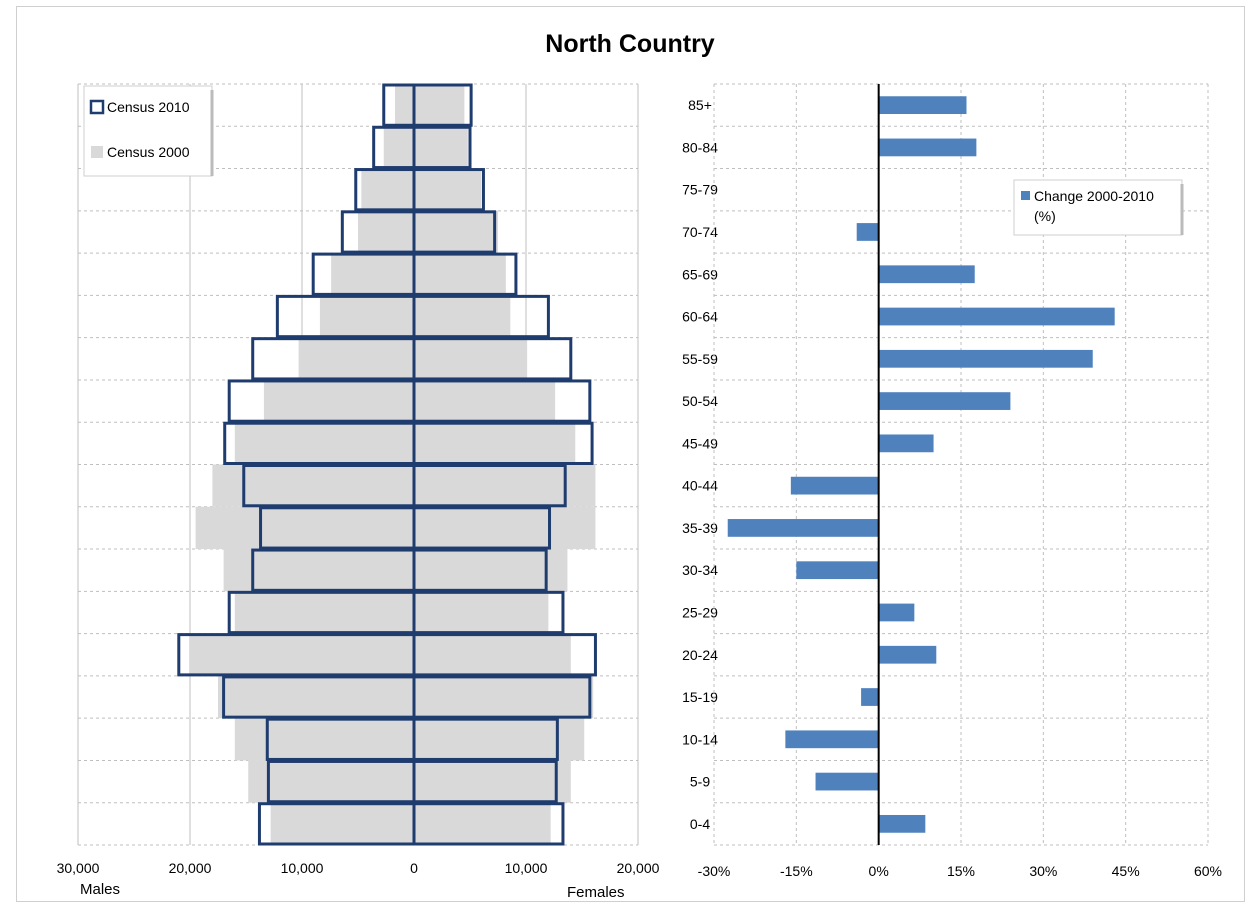 Image resolution: width=1251 pixels, height=909 pixels. Describe the element at coordinates (414, 868) in the screenshot. I see `pyramid-tick-label: 0` at that location.